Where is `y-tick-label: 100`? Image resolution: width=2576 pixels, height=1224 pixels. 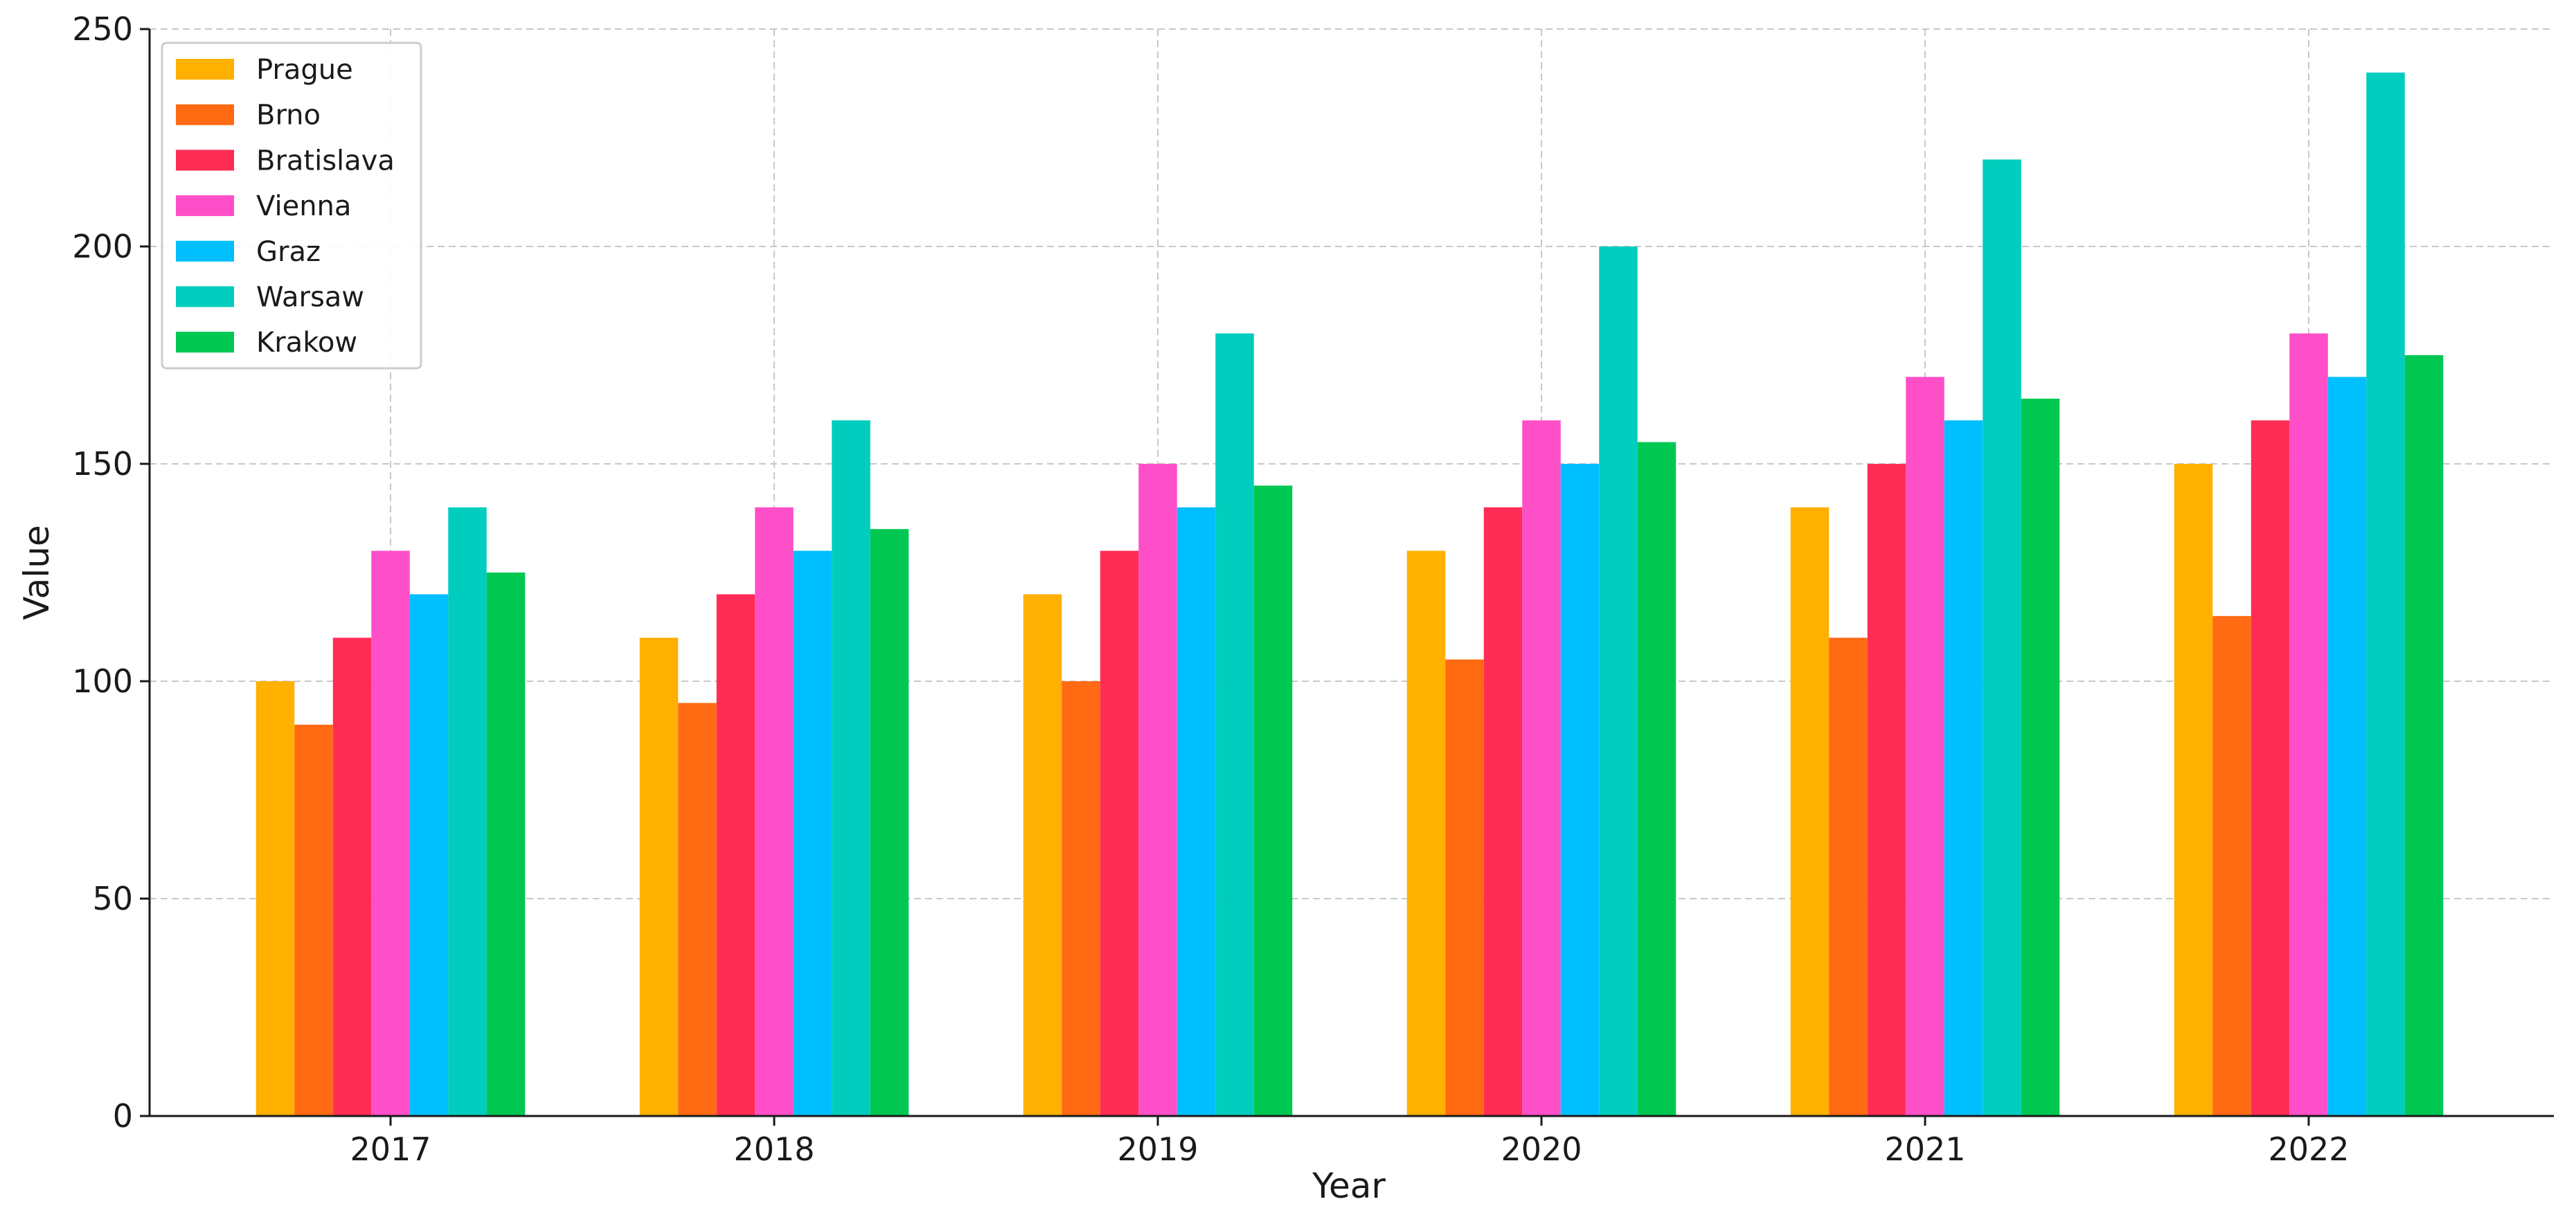 y-tick-label: 100 is located at coordinates (103, 681).